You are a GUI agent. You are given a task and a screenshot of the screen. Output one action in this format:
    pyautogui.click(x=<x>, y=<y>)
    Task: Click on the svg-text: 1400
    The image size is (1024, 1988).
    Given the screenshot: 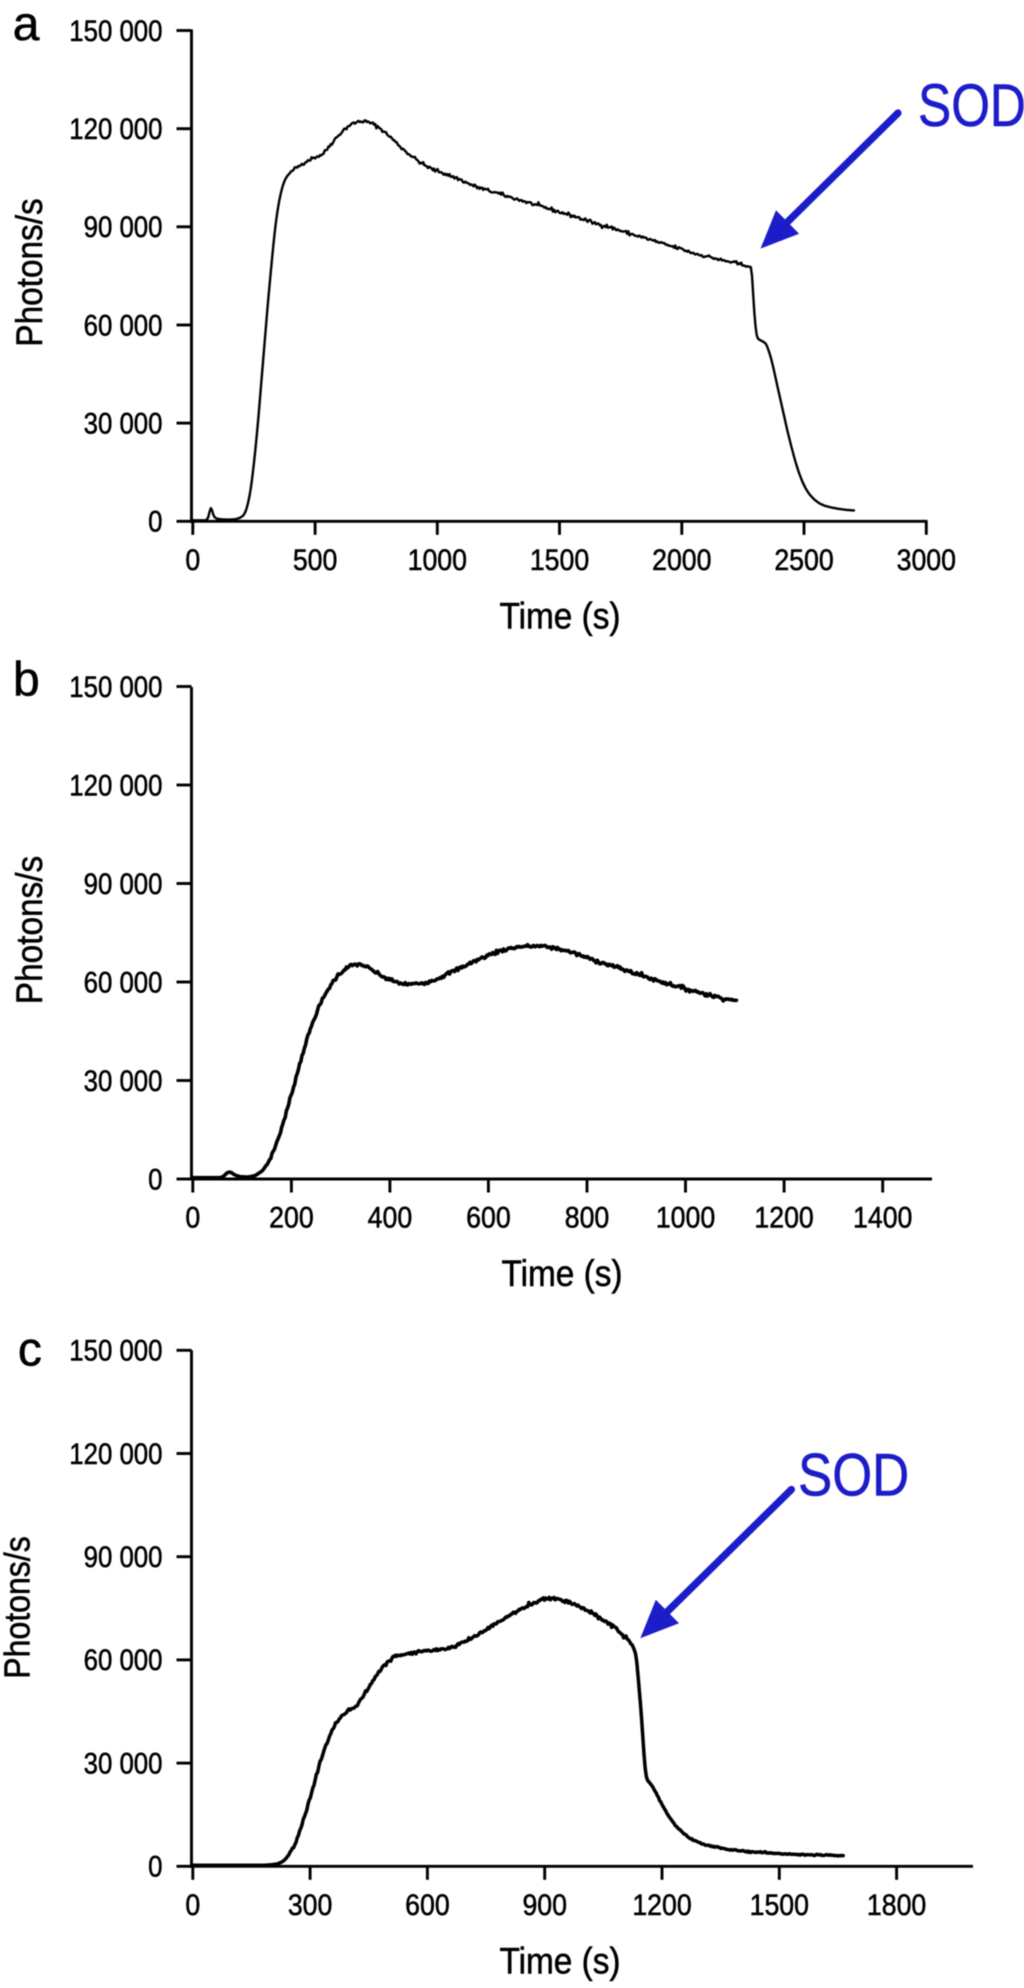 What is the action you would take?
    pyautogui.click(x=882, y=1218)
    